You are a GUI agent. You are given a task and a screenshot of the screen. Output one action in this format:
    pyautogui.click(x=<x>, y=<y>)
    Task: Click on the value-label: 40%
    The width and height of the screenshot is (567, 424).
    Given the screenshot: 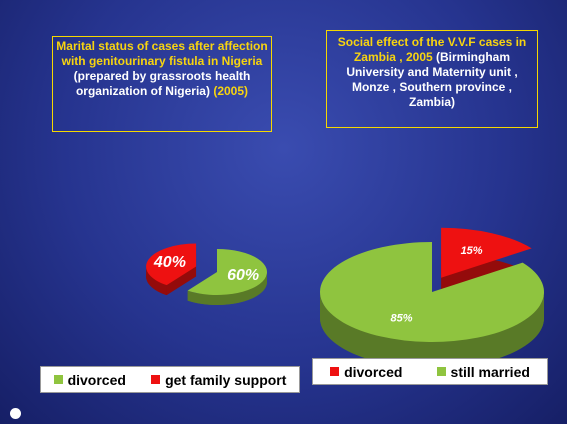 What is the action you would take?
    pyautogui.click(x=169, y=262)
    